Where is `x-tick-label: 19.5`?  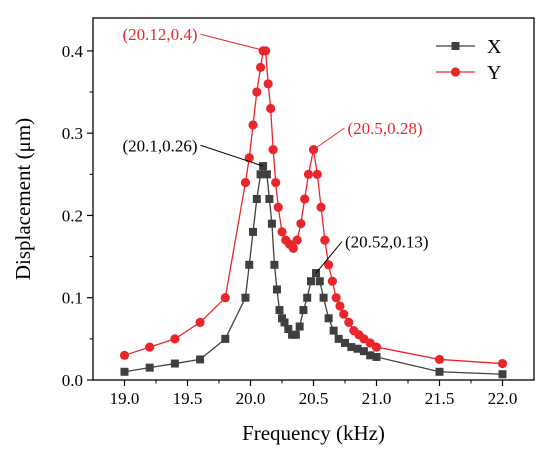
x-tick-label: 19.5 is located at coordinates (188, 398).